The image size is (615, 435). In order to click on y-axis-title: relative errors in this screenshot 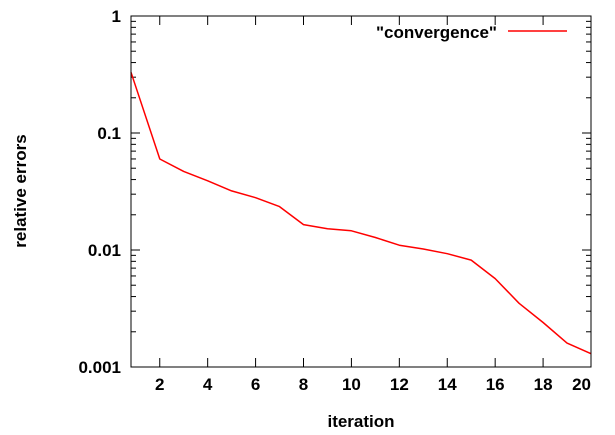, I will do `click(20, 190)`.